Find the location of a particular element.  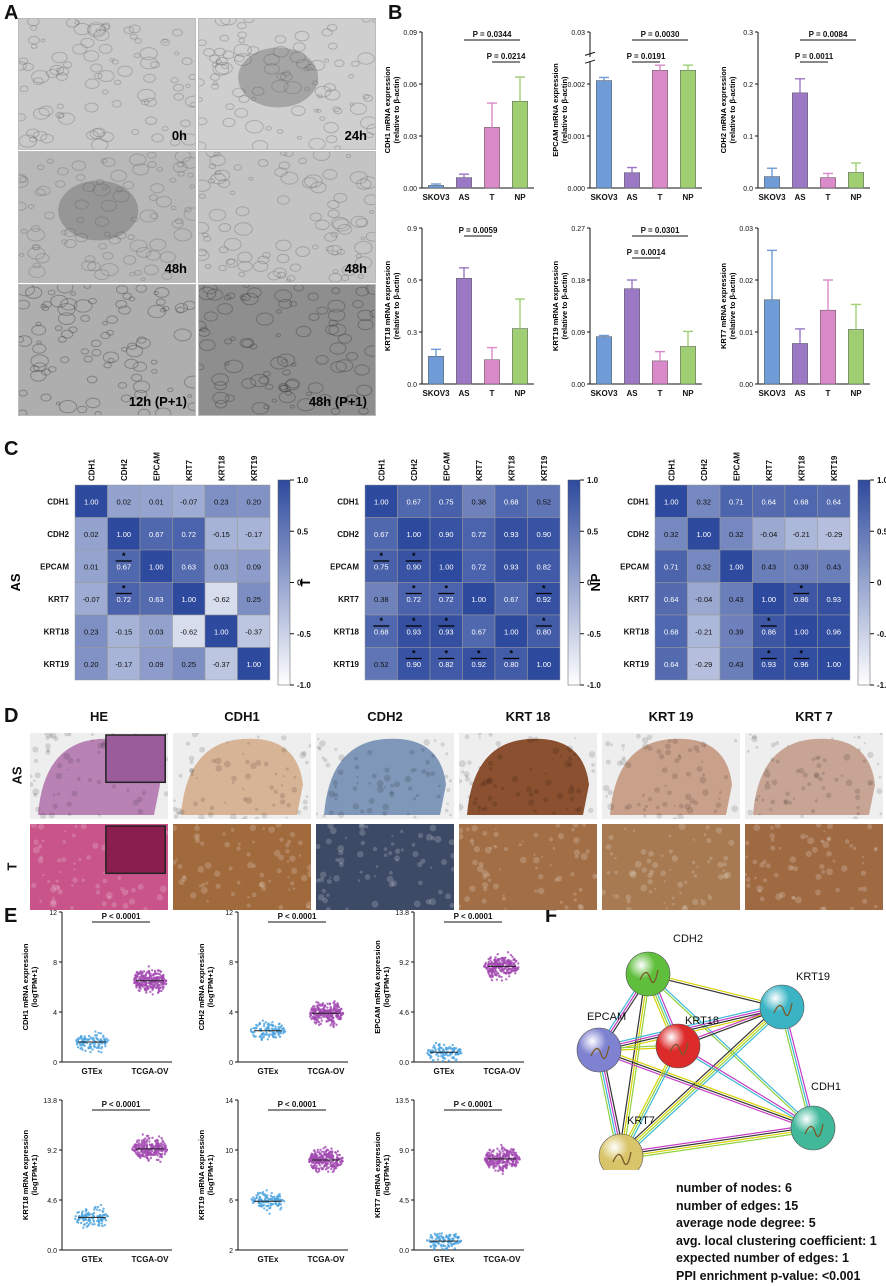

y-axis-title-line: (relative to β-actin) is located at coordinates (396, 110).